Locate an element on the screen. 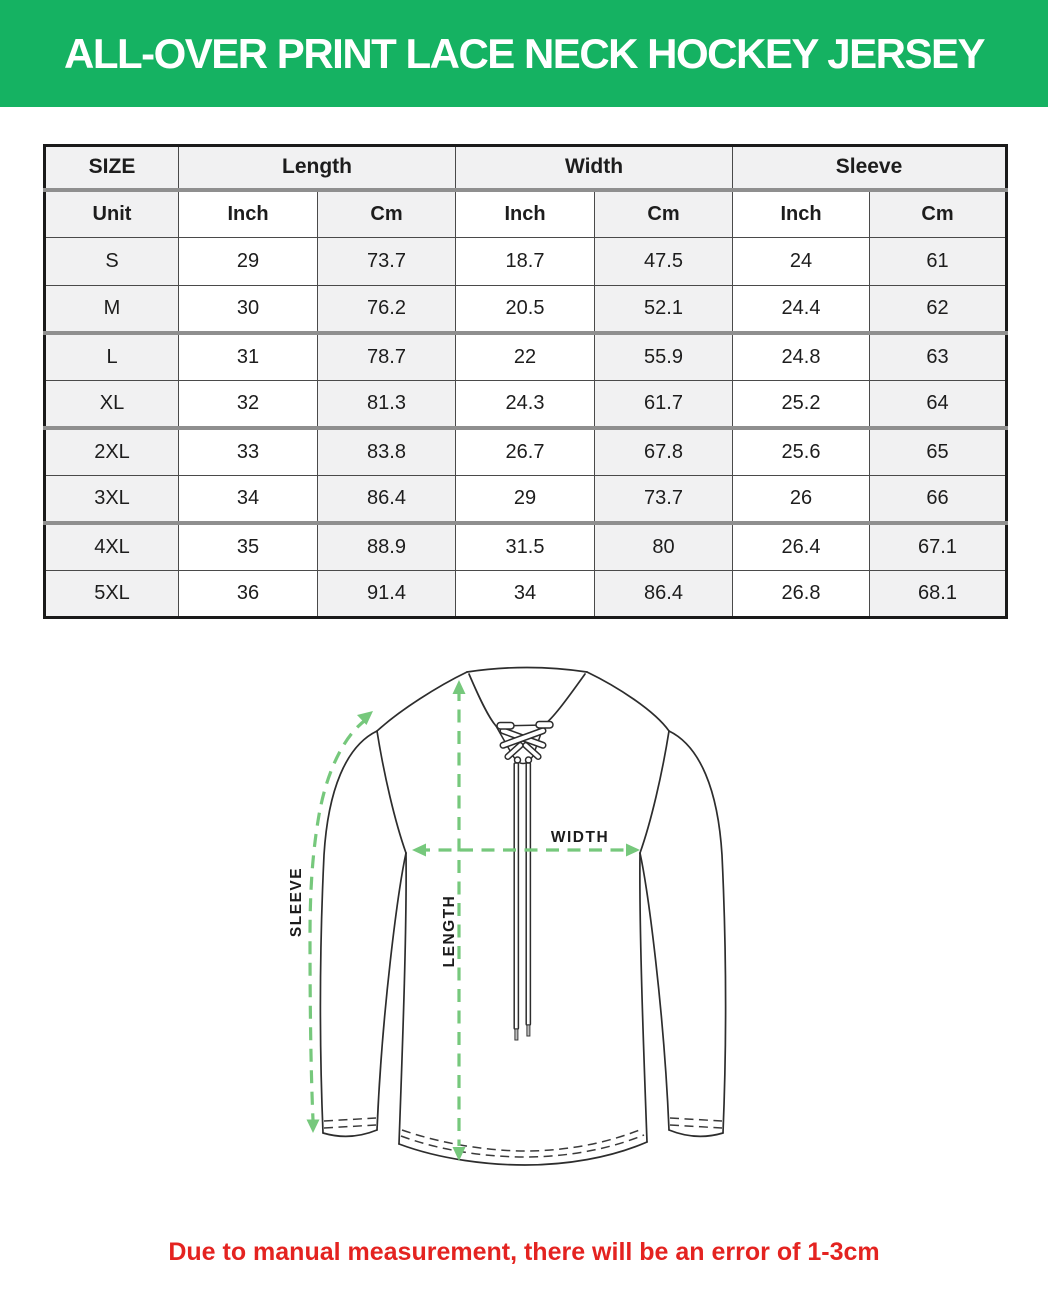  measurement-cell: 18.7 is located at coordinates (525, 261).